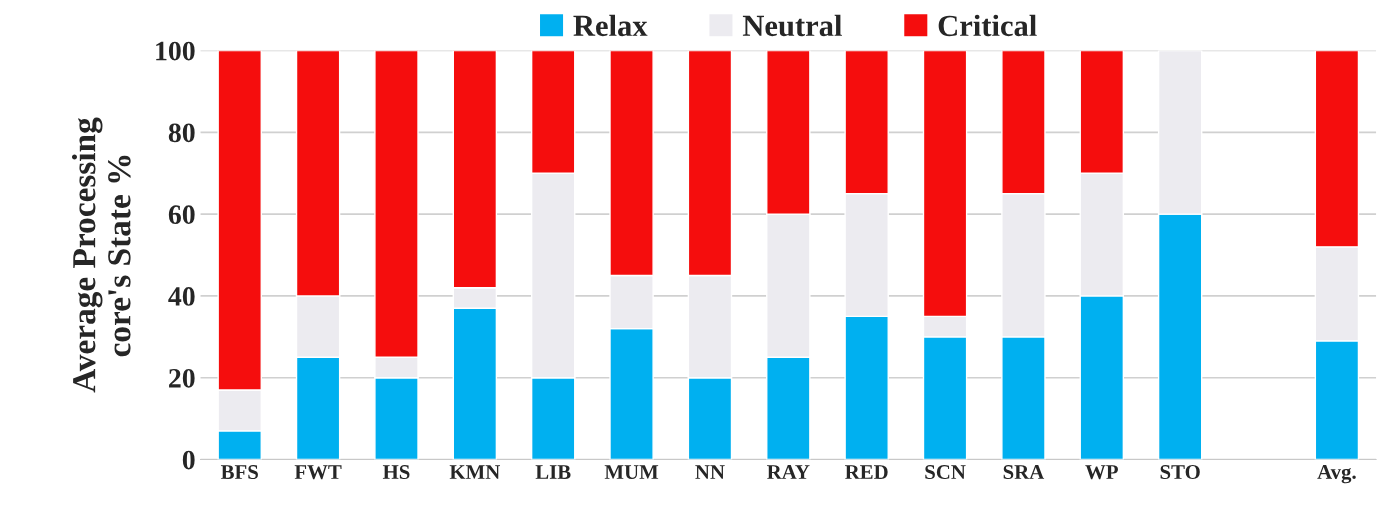  Describe the element at coordinates (101, 255) in the screenshot. I see `y-axis-title: Average Processing core's State %` at that location.